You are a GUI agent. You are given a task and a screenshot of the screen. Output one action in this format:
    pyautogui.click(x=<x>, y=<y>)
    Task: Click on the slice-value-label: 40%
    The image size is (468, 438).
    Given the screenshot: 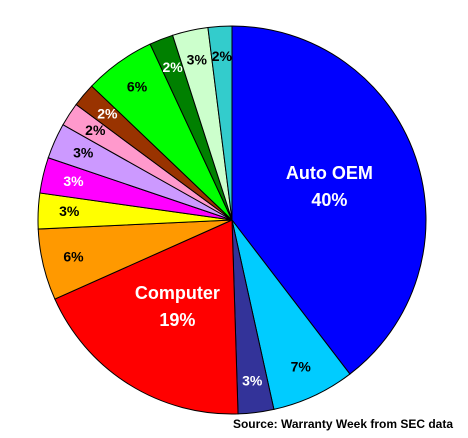 What is the action you would take?
    pyautogui.click(x=329, y=200)
    